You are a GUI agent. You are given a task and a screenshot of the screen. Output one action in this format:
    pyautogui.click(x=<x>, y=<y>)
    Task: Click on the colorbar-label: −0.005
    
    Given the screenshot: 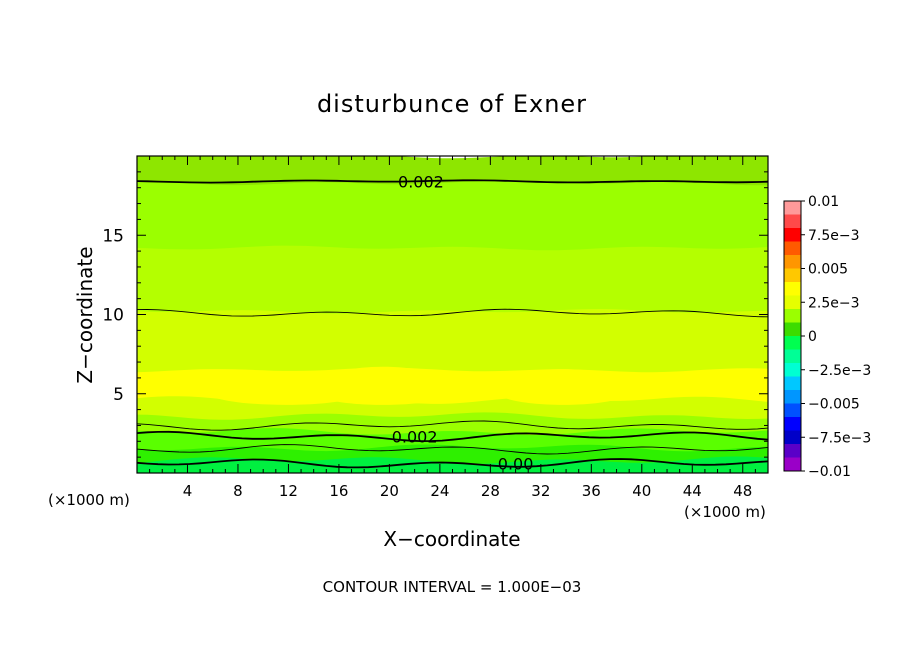 What is the action you would take?
    pyautogui.click(x=834, y=405)
    